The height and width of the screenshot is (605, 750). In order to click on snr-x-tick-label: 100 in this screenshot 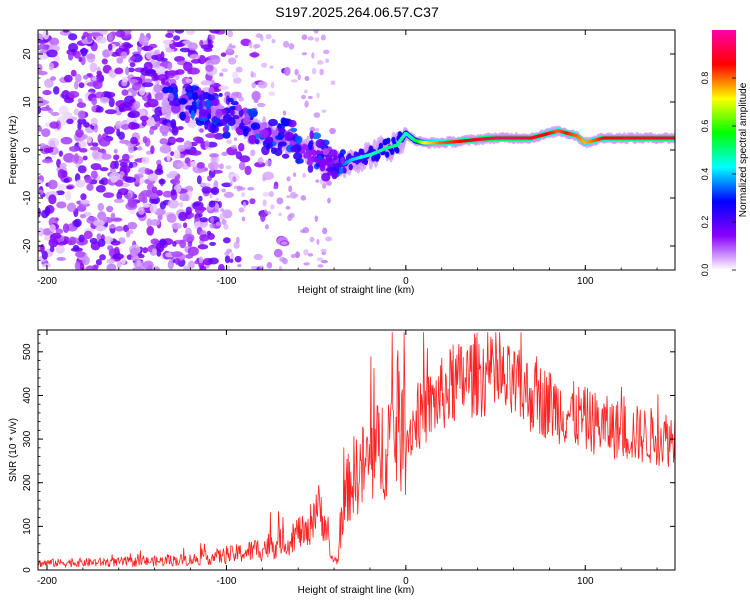, I will do `click(585, 581)`.